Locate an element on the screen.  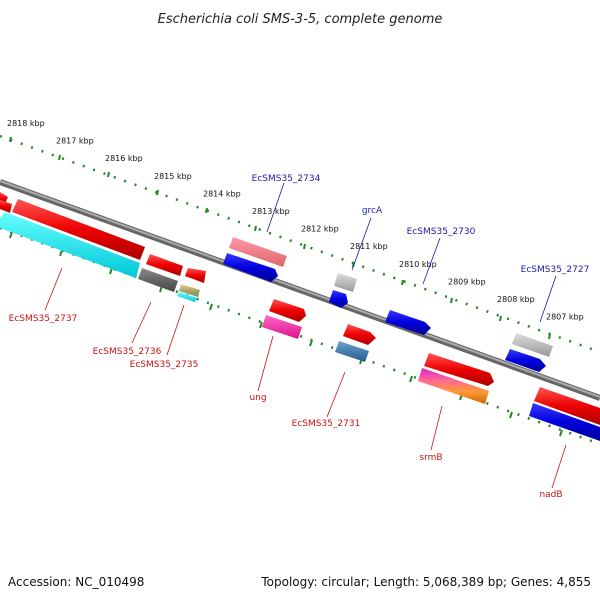
label-ung: ung is located at coordinates (257, 398).